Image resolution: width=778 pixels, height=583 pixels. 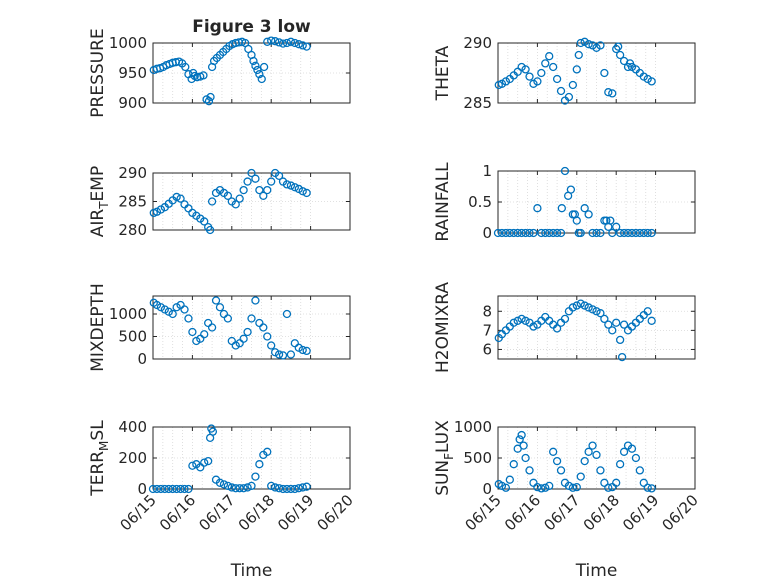 I want to click on y-axis-label: AIRTEMP, so click(x=99, y=201).